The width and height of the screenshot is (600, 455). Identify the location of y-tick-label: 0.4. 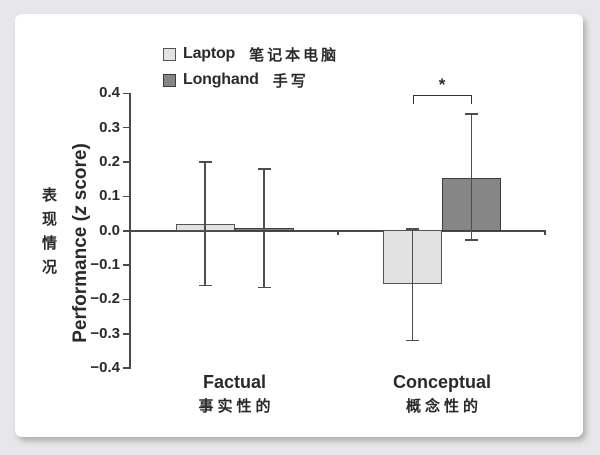
(109, 93).